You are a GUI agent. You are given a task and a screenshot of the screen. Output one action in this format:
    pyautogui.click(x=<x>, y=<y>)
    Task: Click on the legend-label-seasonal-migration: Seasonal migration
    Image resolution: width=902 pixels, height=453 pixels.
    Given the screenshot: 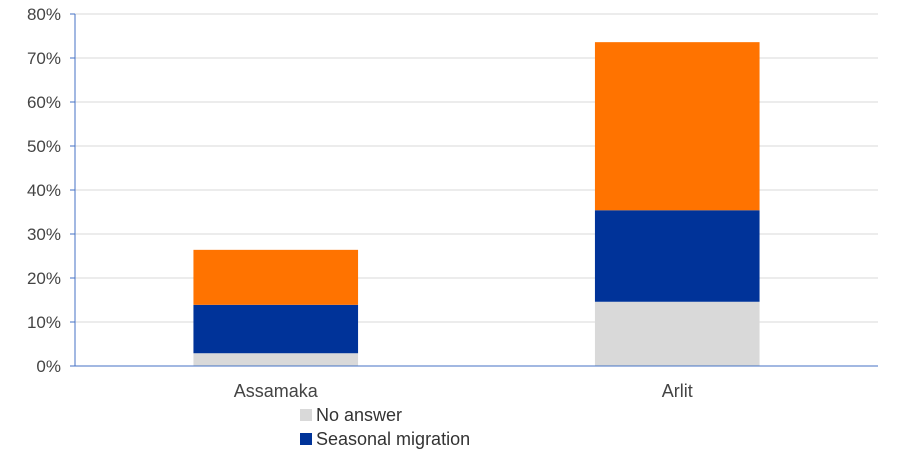 What is the action you would take?
    pyautogui.click(x=393, y=439)
    